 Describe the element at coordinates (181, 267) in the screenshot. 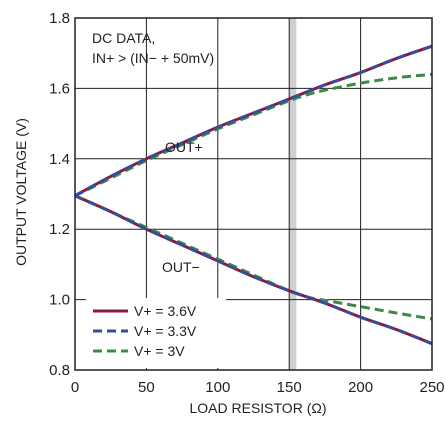

I see `out-minus-label: OUT−` at that location.